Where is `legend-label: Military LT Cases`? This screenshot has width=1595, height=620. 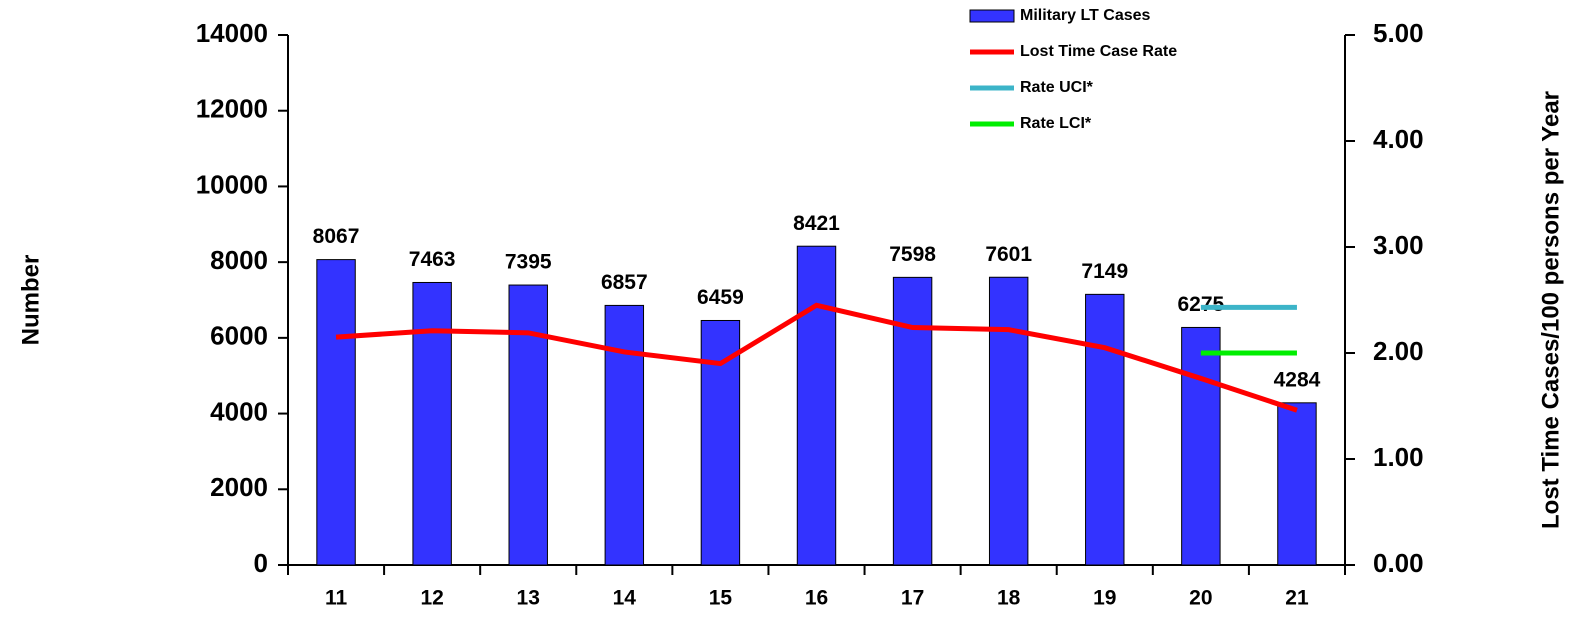 legend-label: Military LT Cases is located at coordinates (1085, 15).